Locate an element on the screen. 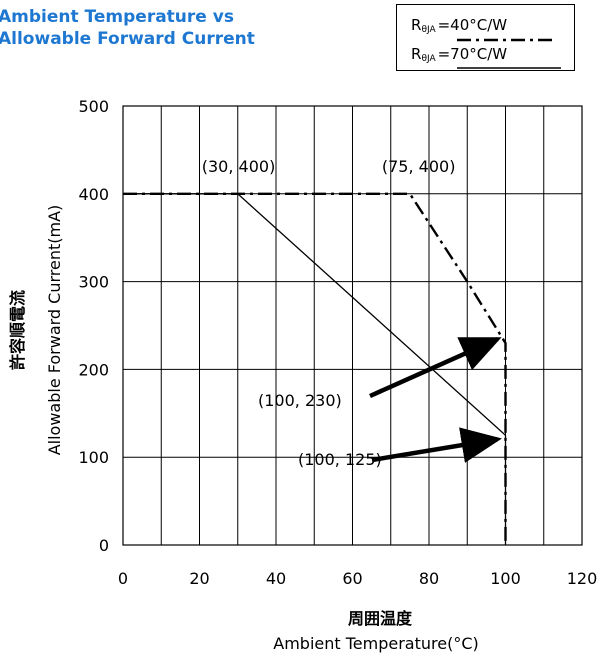  x-tick-label: 80 is located at coordinates (429, 578).